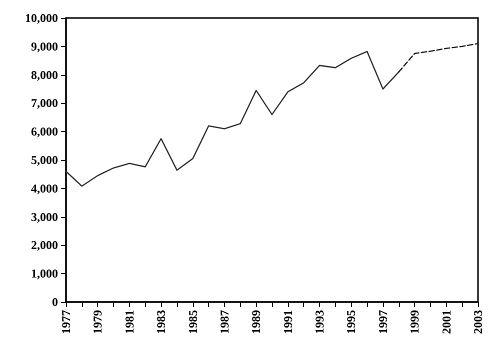 Image resolution: width=500 pixels, height=358 pixels. I want to click on x-tick-label: 1989, so click(256, 322).